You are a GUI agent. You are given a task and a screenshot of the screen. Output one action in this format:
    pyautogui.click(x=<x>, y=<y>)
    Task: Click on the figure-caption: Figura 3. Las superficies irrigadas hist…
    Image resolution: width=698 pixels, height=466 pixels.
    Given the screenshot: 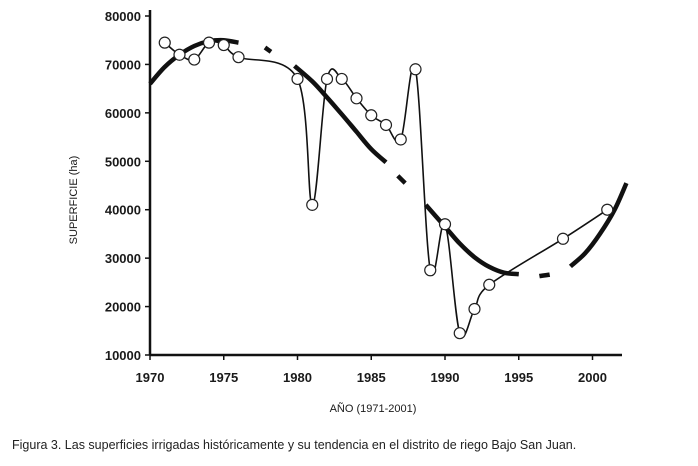 What is the action you would take?
    pyautogui.click(x=294, y=445)
    